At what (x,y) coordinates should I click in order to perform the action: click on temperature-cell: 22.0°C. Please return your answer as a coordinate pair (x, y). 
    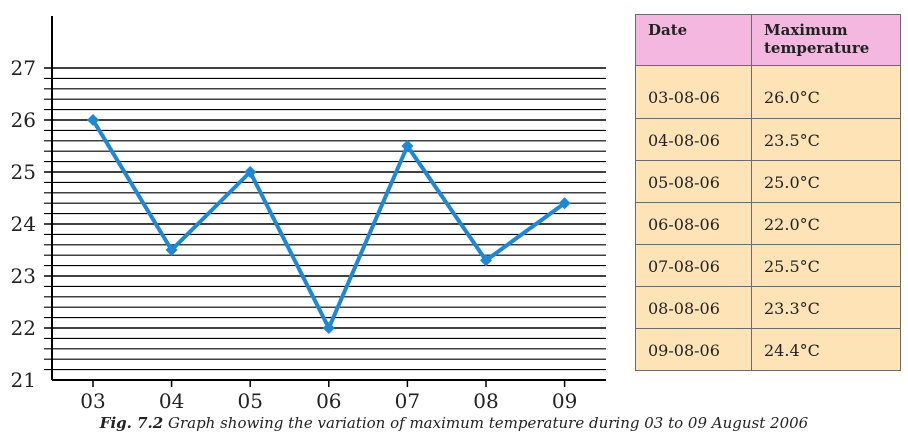
    Looking at the image, I should click on (826, 223).